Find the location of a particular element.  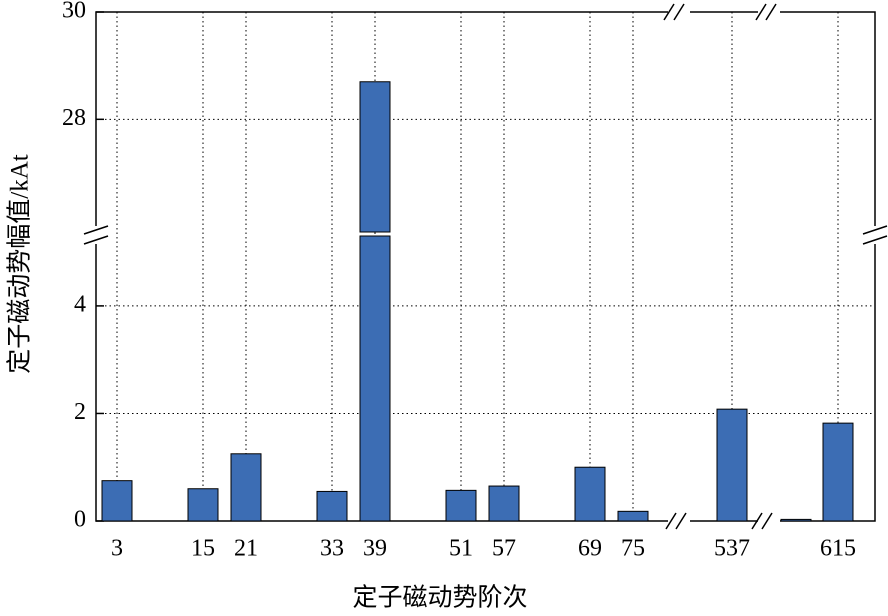

x-tick-label: 21 is located at coordinates (246, 549).